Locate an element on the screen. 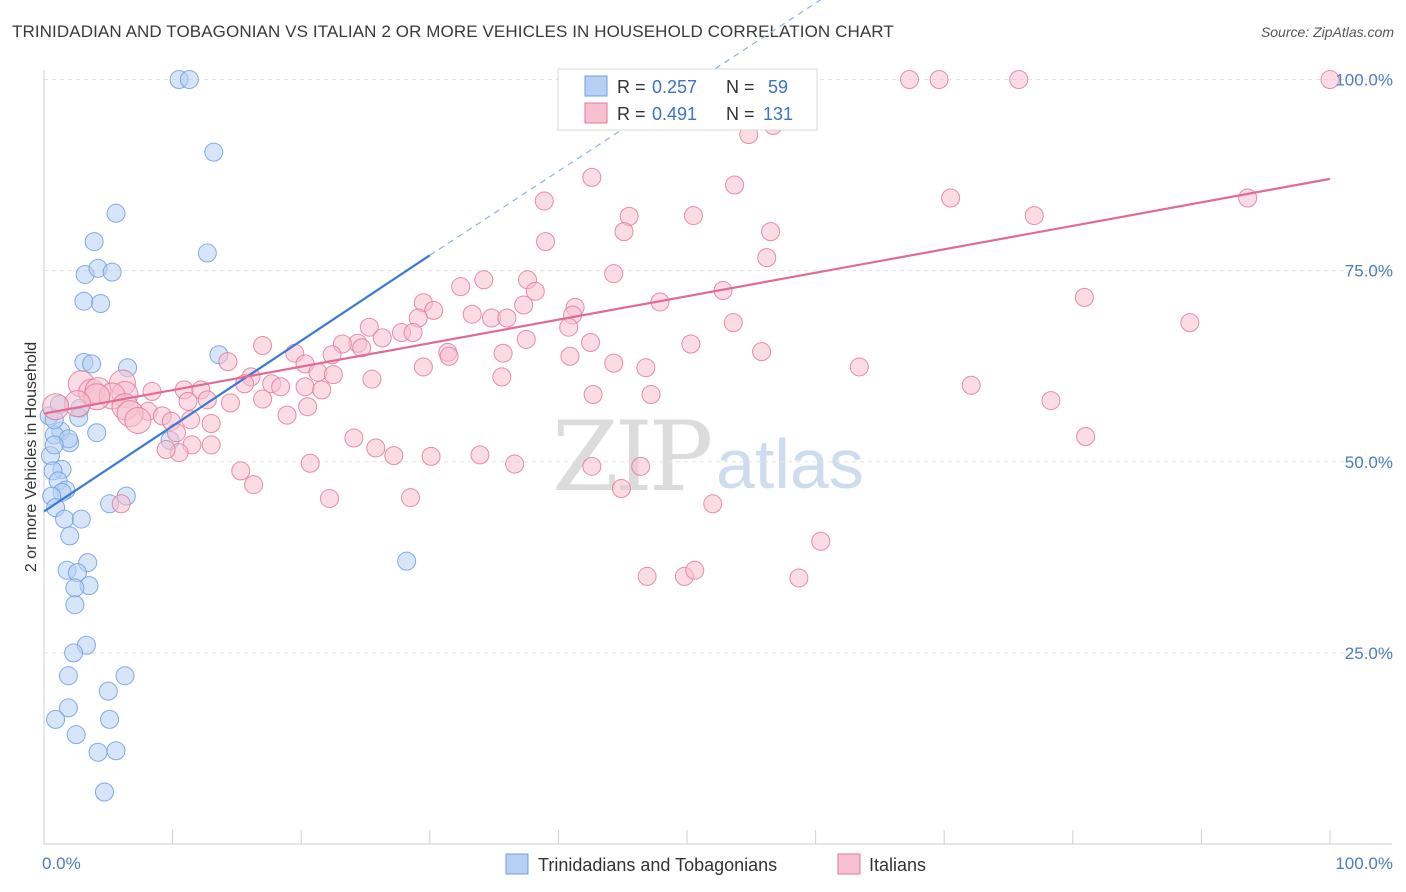  y-tick-label: 50.0% is located at coordinates (1369, 462).